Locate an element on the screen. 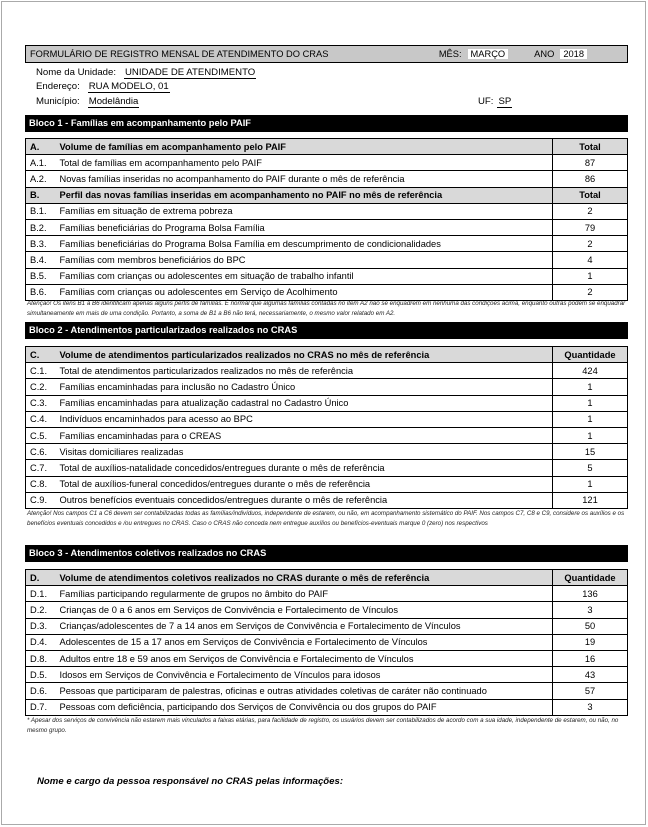 This screenshot has height=827, width=648. item-code: C.6. is located at coordinates (40, 452).